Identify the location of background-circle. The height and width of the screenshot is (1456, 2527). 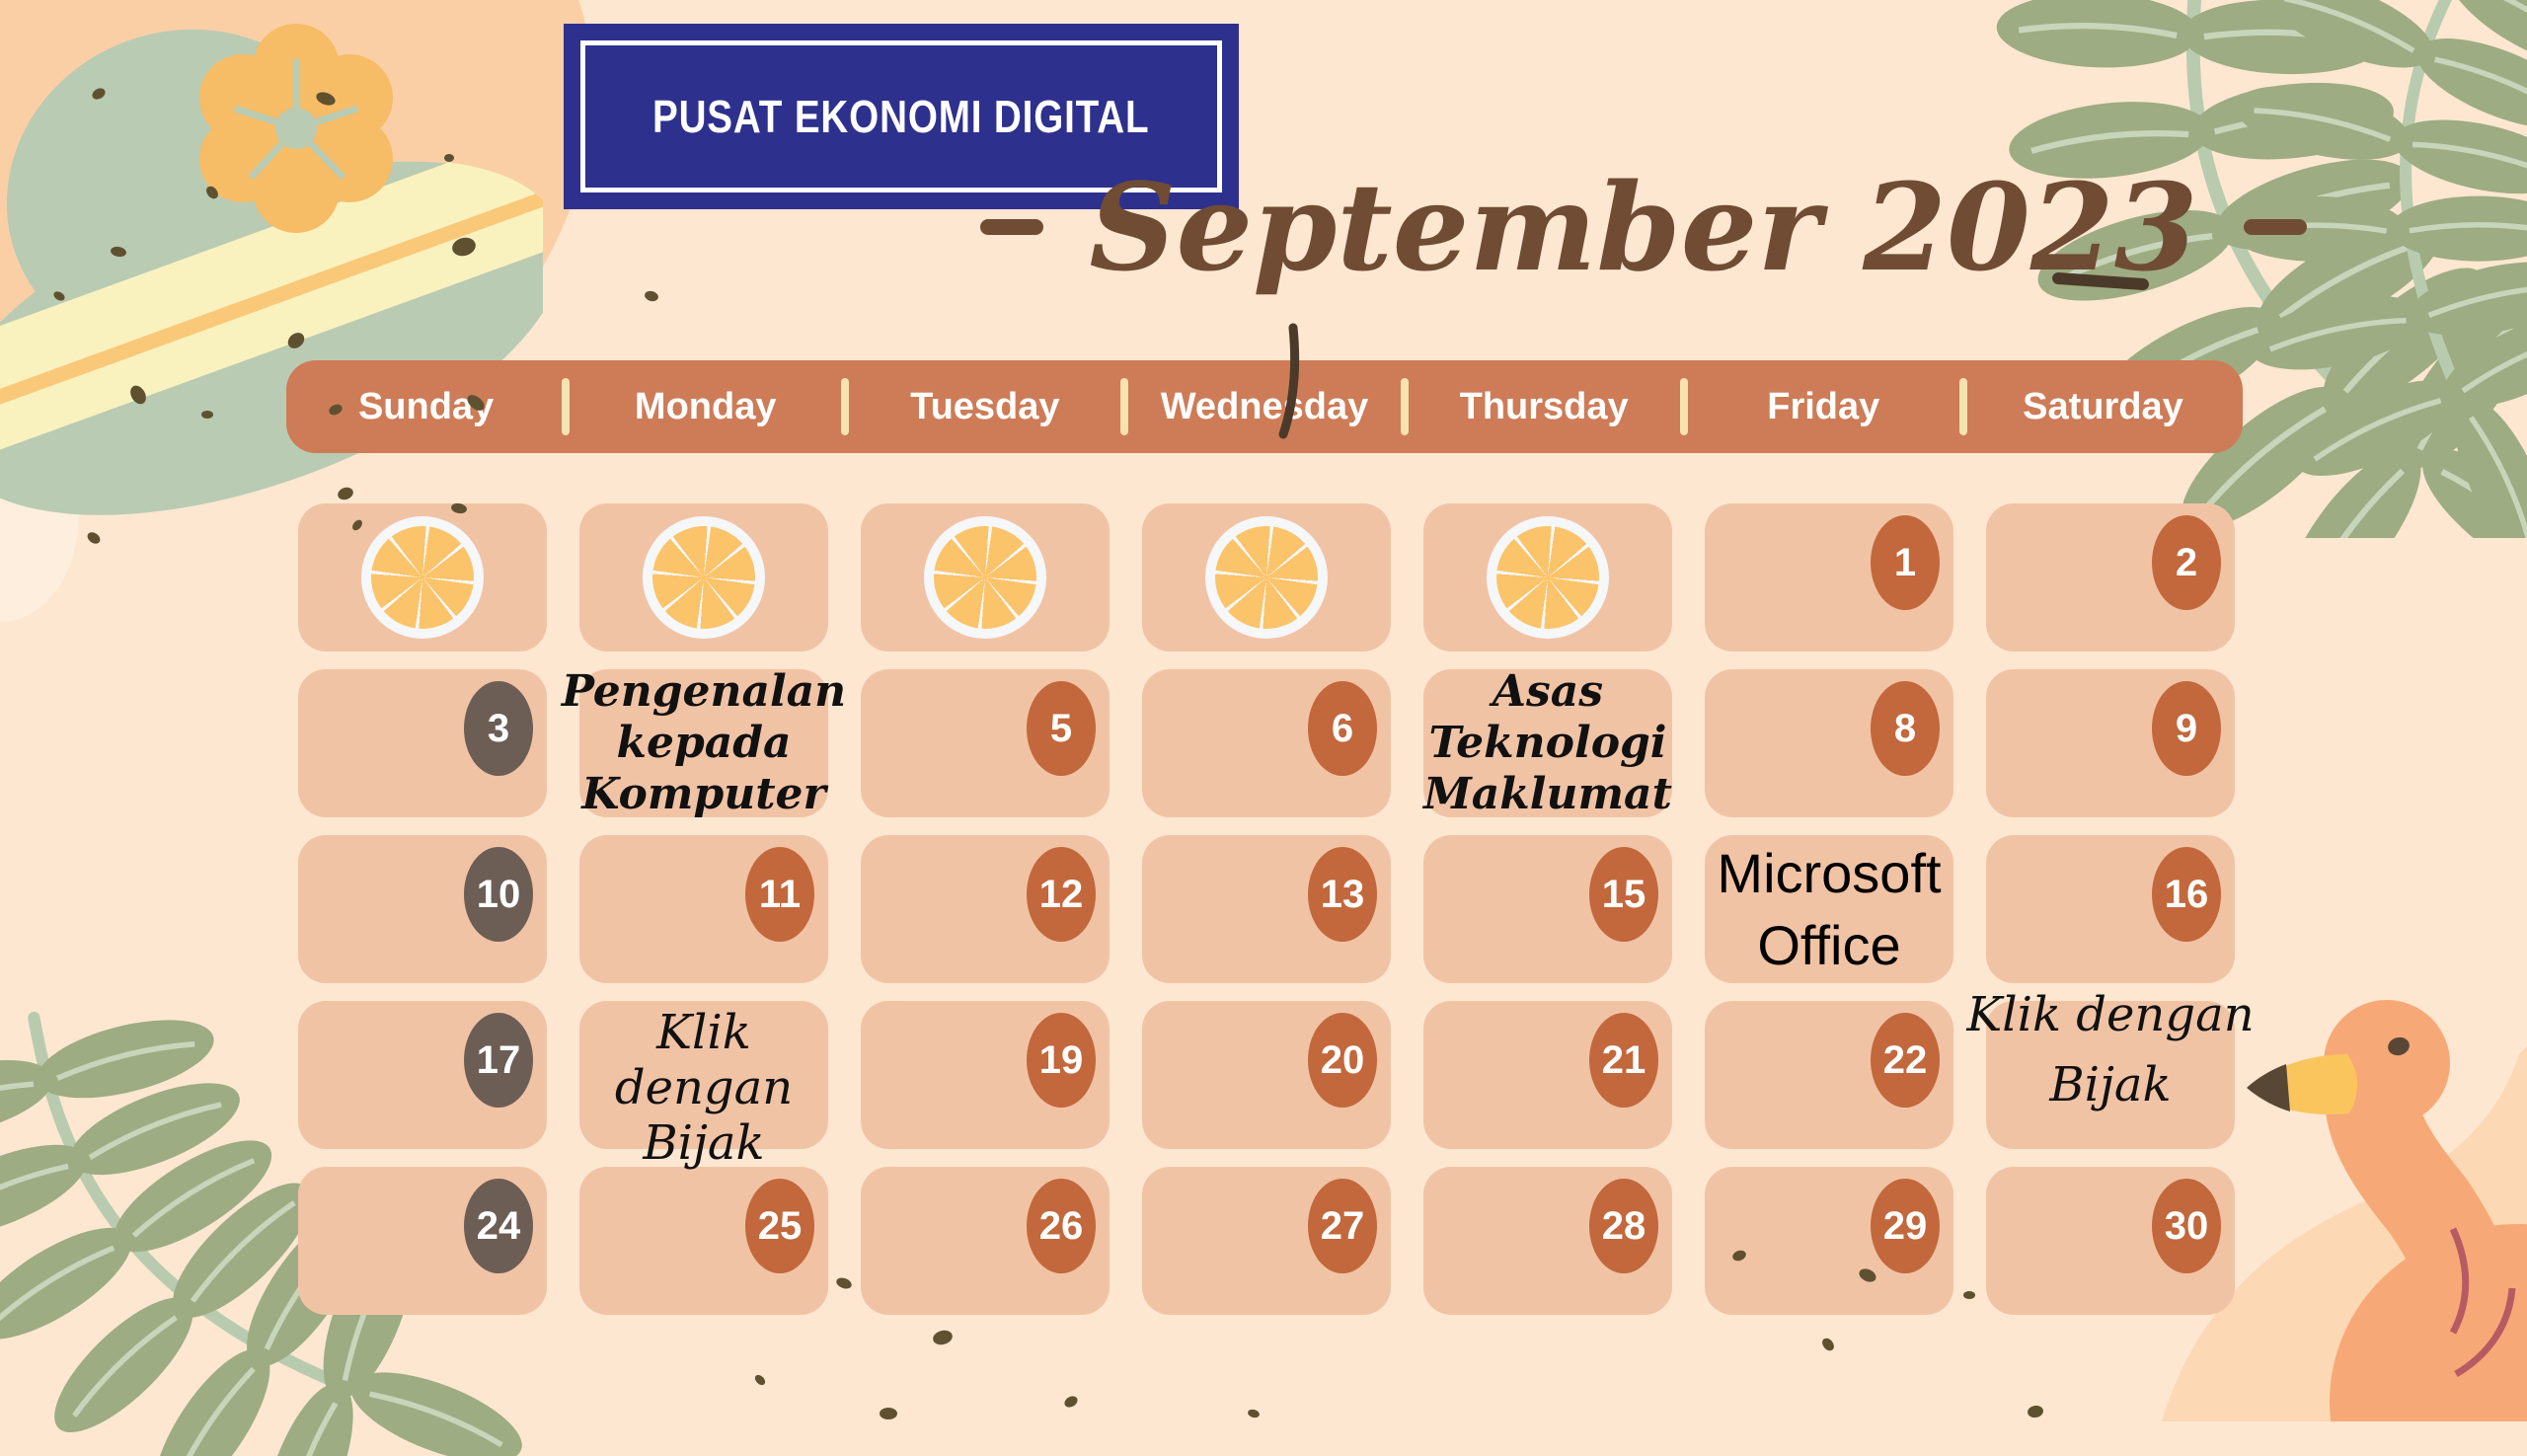
(39, 516).